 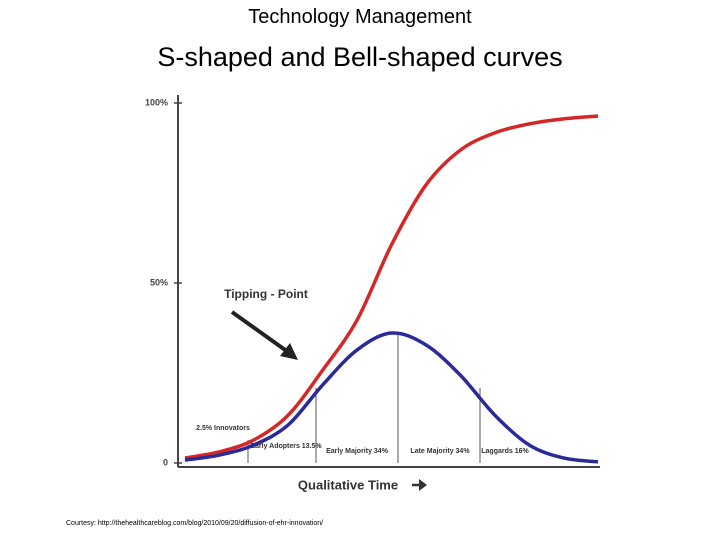 What do you see at coordinates (266, 294) in the screenshot?
I see `annotation: Tipping - Point` at bounding box center [266, 294].